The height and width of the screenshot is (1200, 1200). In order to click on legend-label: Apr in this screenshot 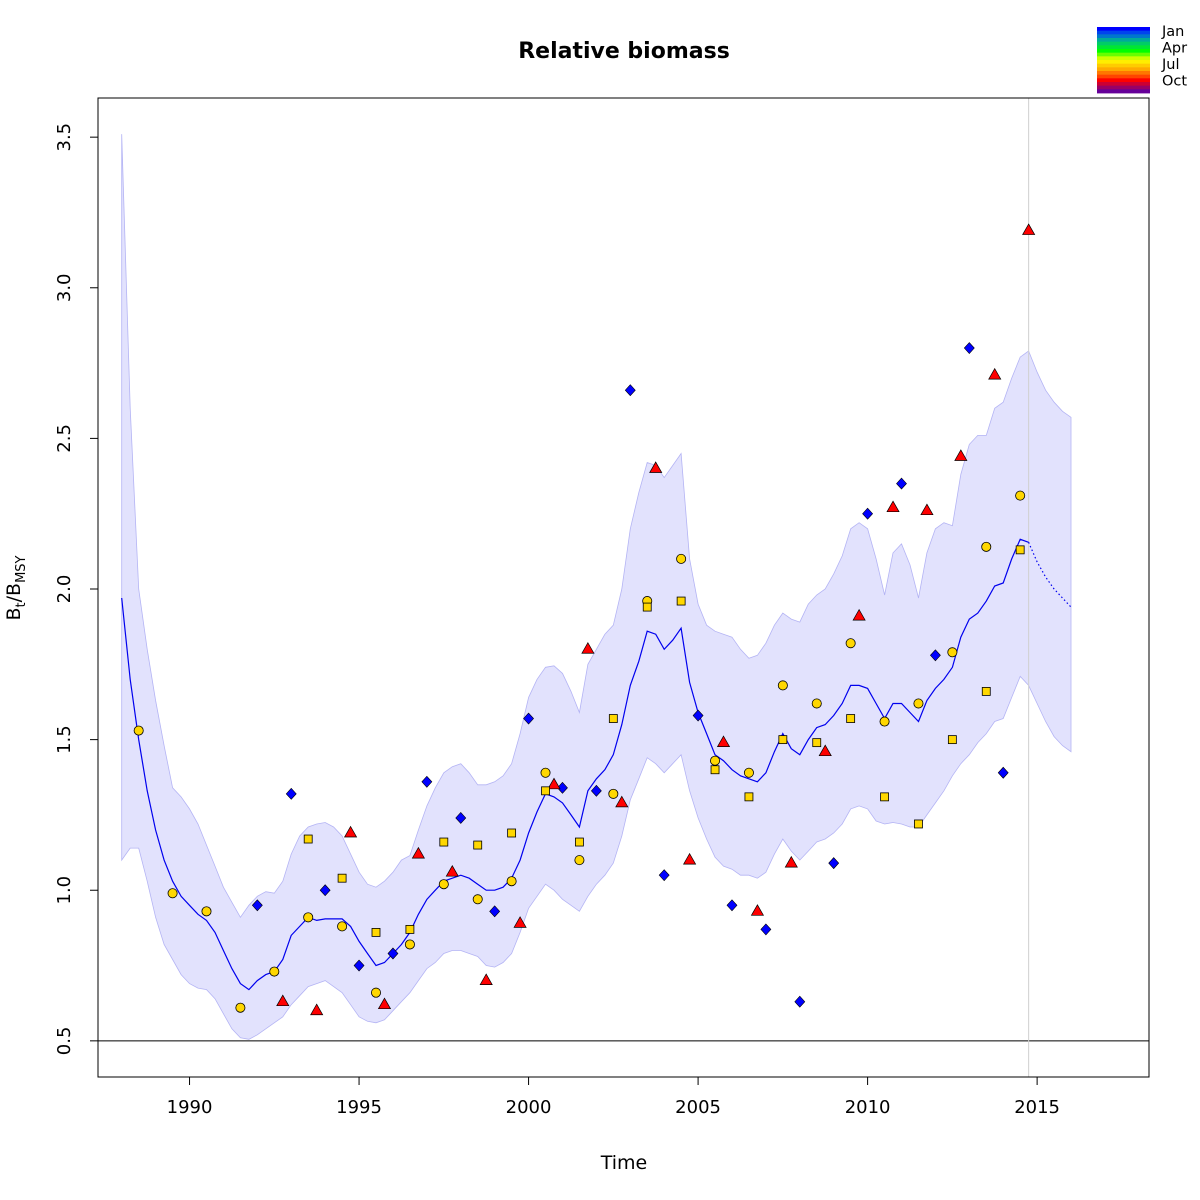, I will do `click(1174, 49)`.